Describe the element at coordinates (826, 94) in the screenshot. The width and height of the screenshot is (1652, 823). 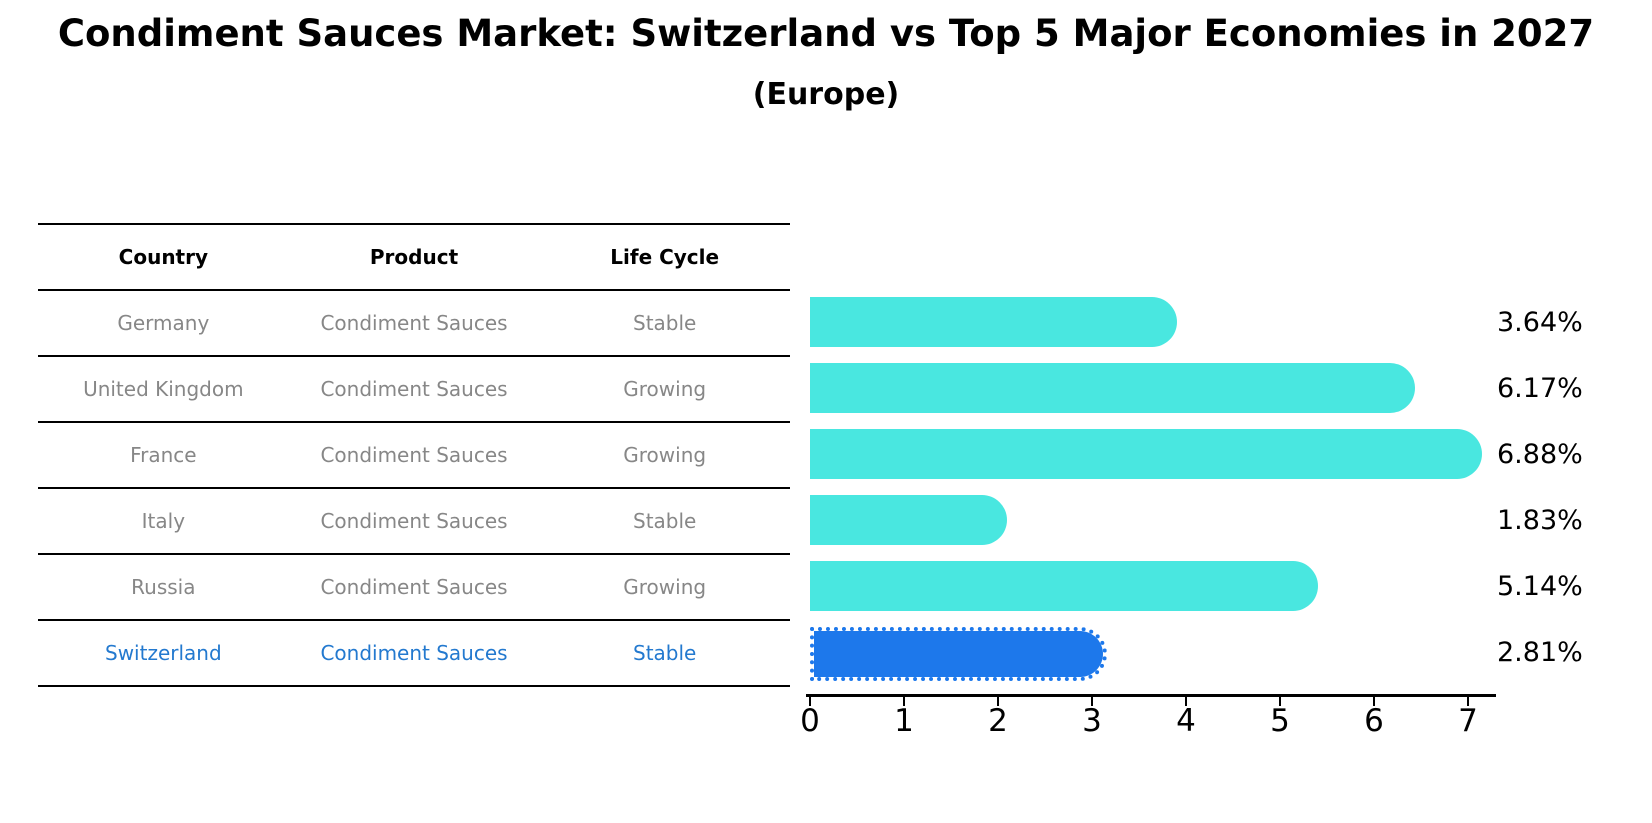
I see `chart-subtitle: (Europe)` at that location.